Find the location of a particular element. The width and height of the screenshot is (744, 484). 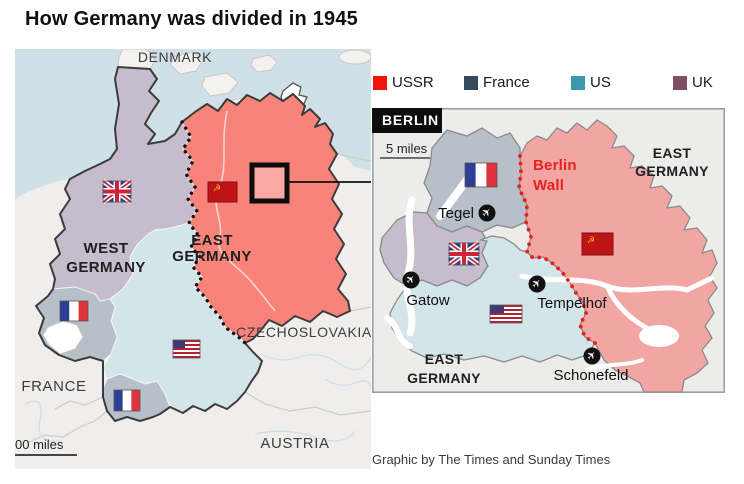

berlin-header-box is located at coordinates (407, 120).